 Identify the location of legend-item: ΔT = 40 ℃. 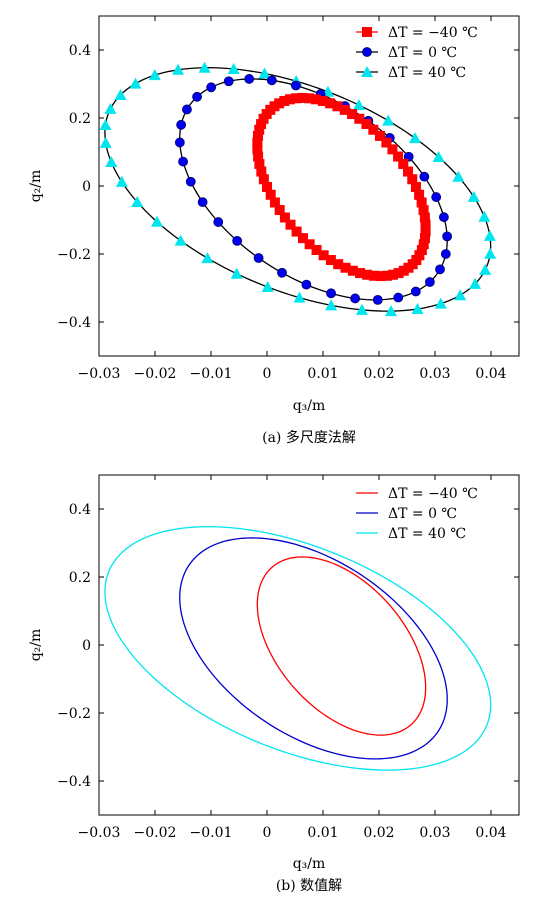
(411, 534).